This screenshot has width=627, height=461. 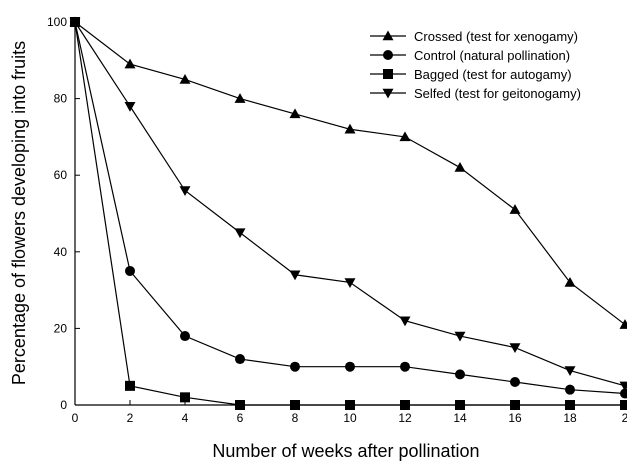 What do you see at coordinates (75, 418) in the screenshot?
I see `x-tick-label: 0` at bounding box center [75, 418].